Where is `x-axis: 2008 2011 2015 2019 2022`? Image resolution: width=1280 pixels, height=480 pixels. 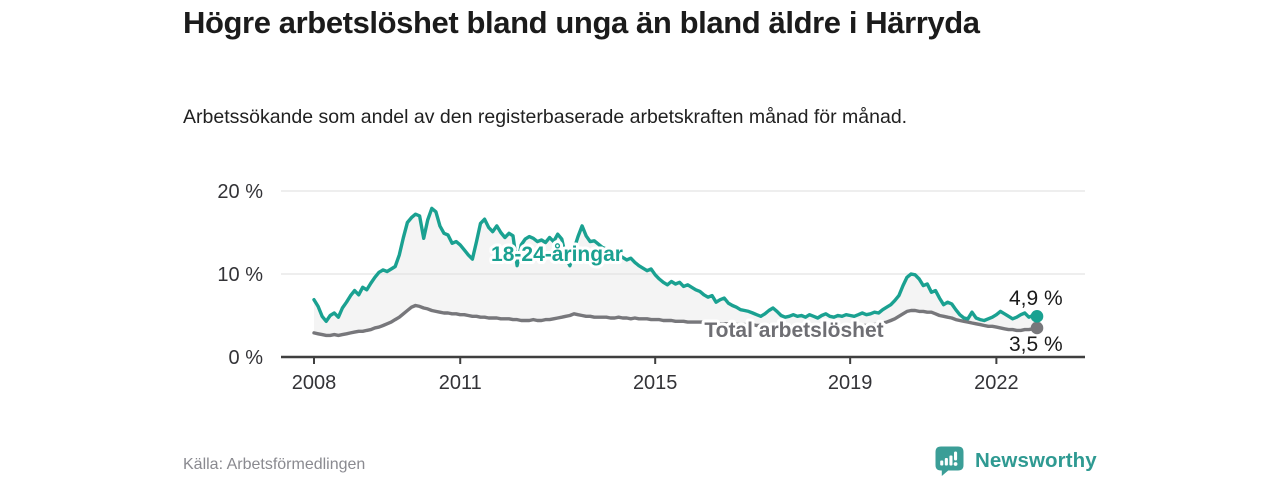
x-axis: 2008 2011 2015 2019 2022 is located at coordinates (683, 374).